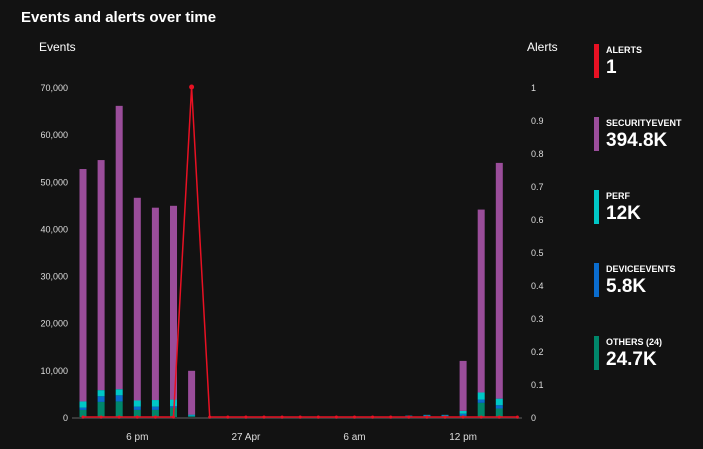 Image resolution: width=703 pixels, height=449 pixels. What do you see at coordinates (533, 418) in the screenshot?
I see `y2-tick-label: 0` at bounding box center [533, 418].